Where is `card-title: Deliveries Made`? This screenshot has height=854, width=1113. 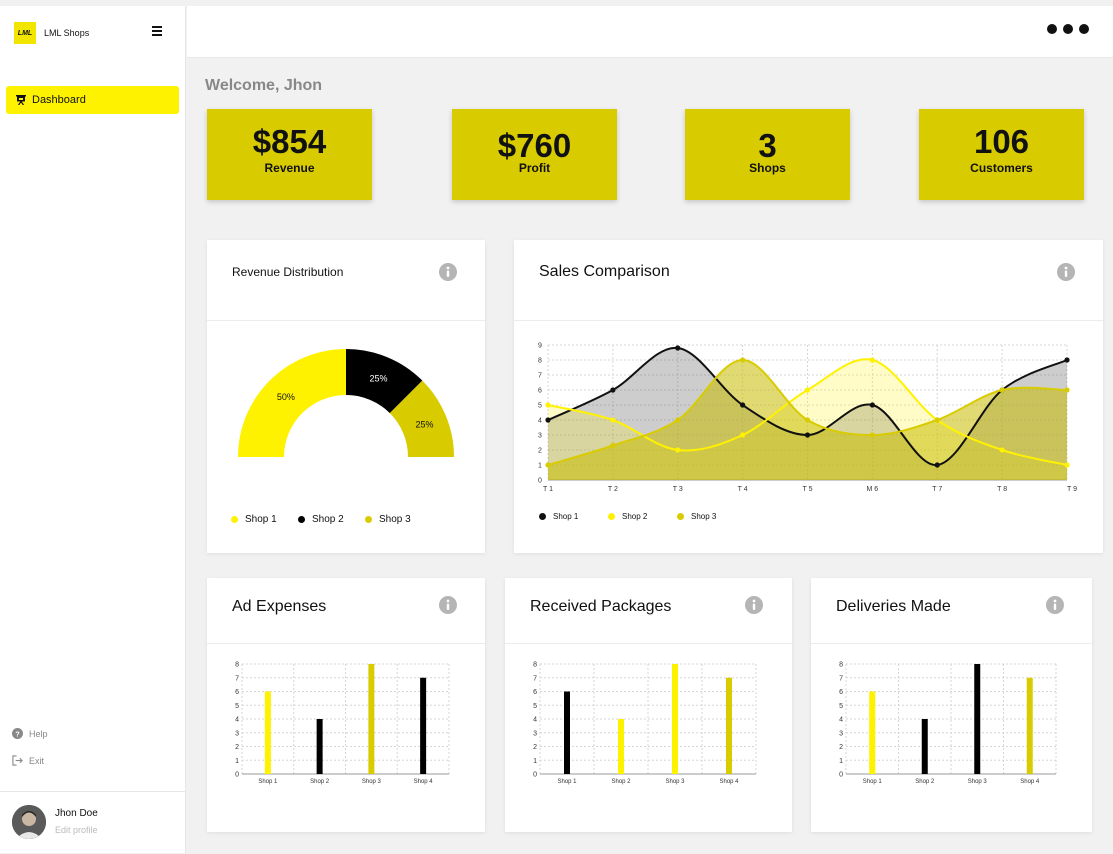
card-title: Deliveries Made is located at coordinates (893, 606).